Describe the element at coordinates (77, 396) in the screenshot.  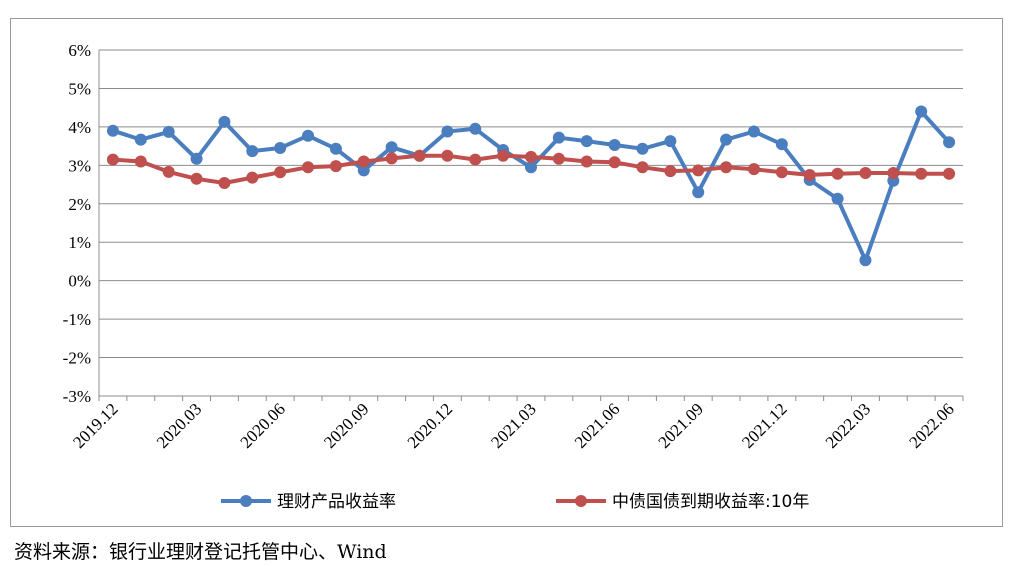
I see `y-tick-label: -3%` at that location.